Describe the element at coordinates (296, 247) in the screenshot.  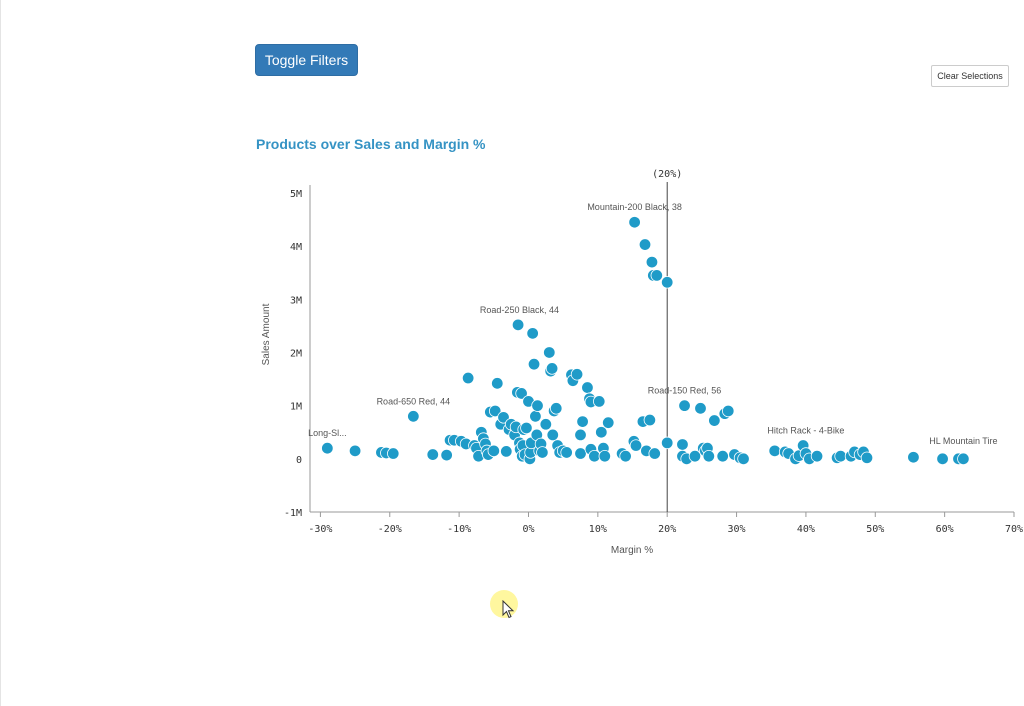
I see `y-tick-label: 4M` at that location.